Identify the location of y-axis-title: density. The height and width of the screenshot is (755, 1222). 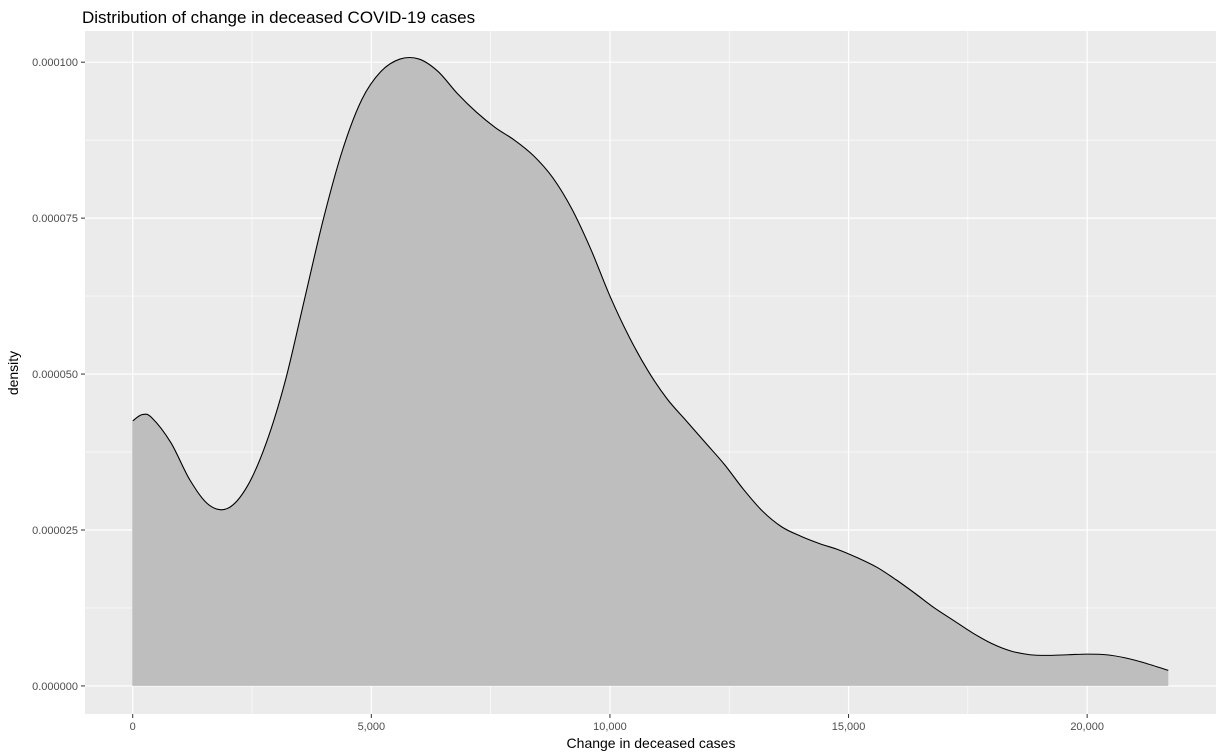
(13, 373).